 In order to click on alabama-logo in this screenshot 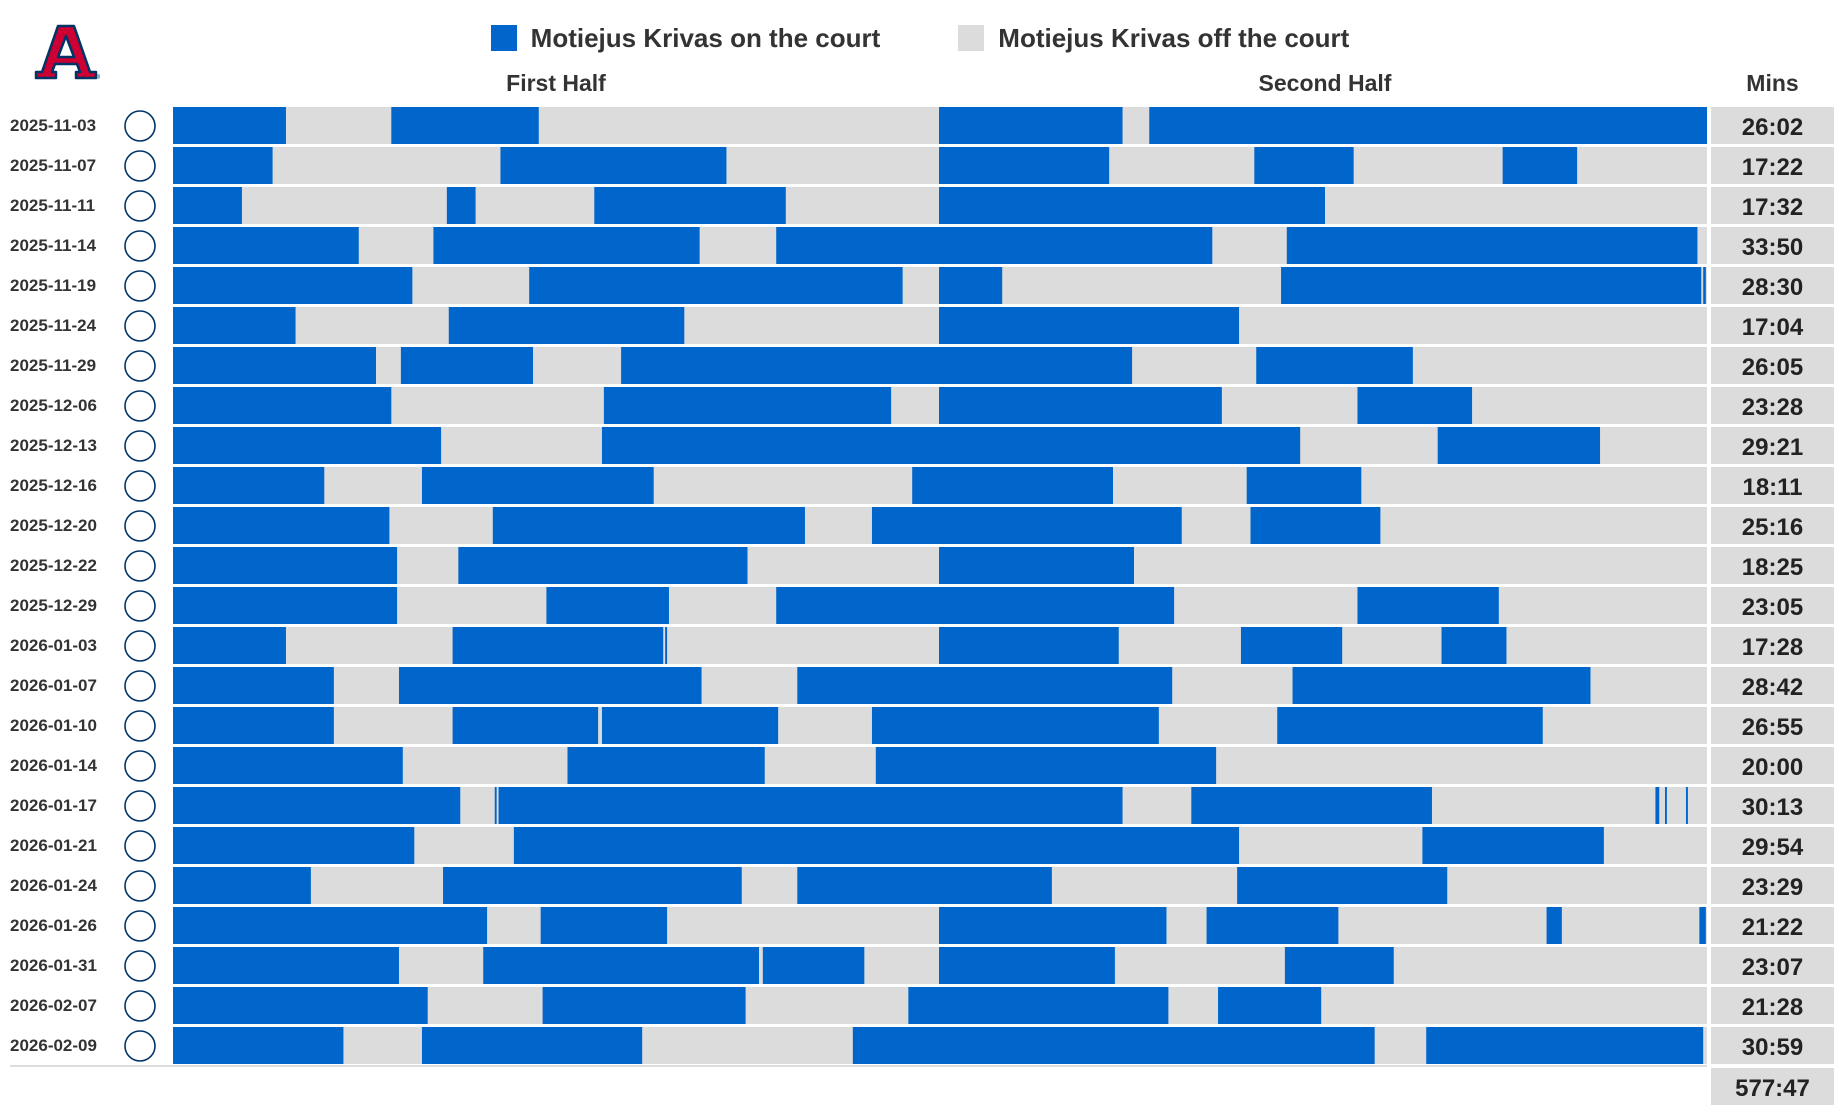, I will do `click(140, 446)`.